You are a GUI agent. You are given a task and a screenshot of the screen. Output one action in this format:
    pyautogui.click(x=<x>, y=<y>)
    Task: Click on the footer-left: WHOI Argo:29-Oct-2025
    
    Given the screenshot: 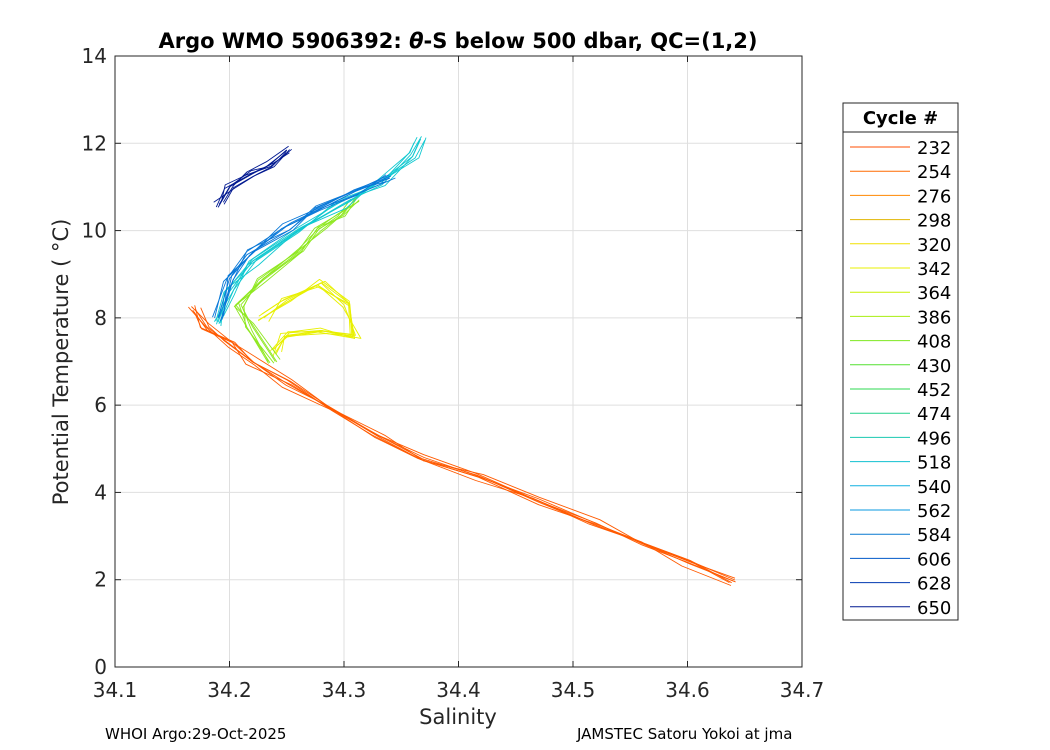 What is the action you would take?
    pyautogui.click(x=196, y=734)
    